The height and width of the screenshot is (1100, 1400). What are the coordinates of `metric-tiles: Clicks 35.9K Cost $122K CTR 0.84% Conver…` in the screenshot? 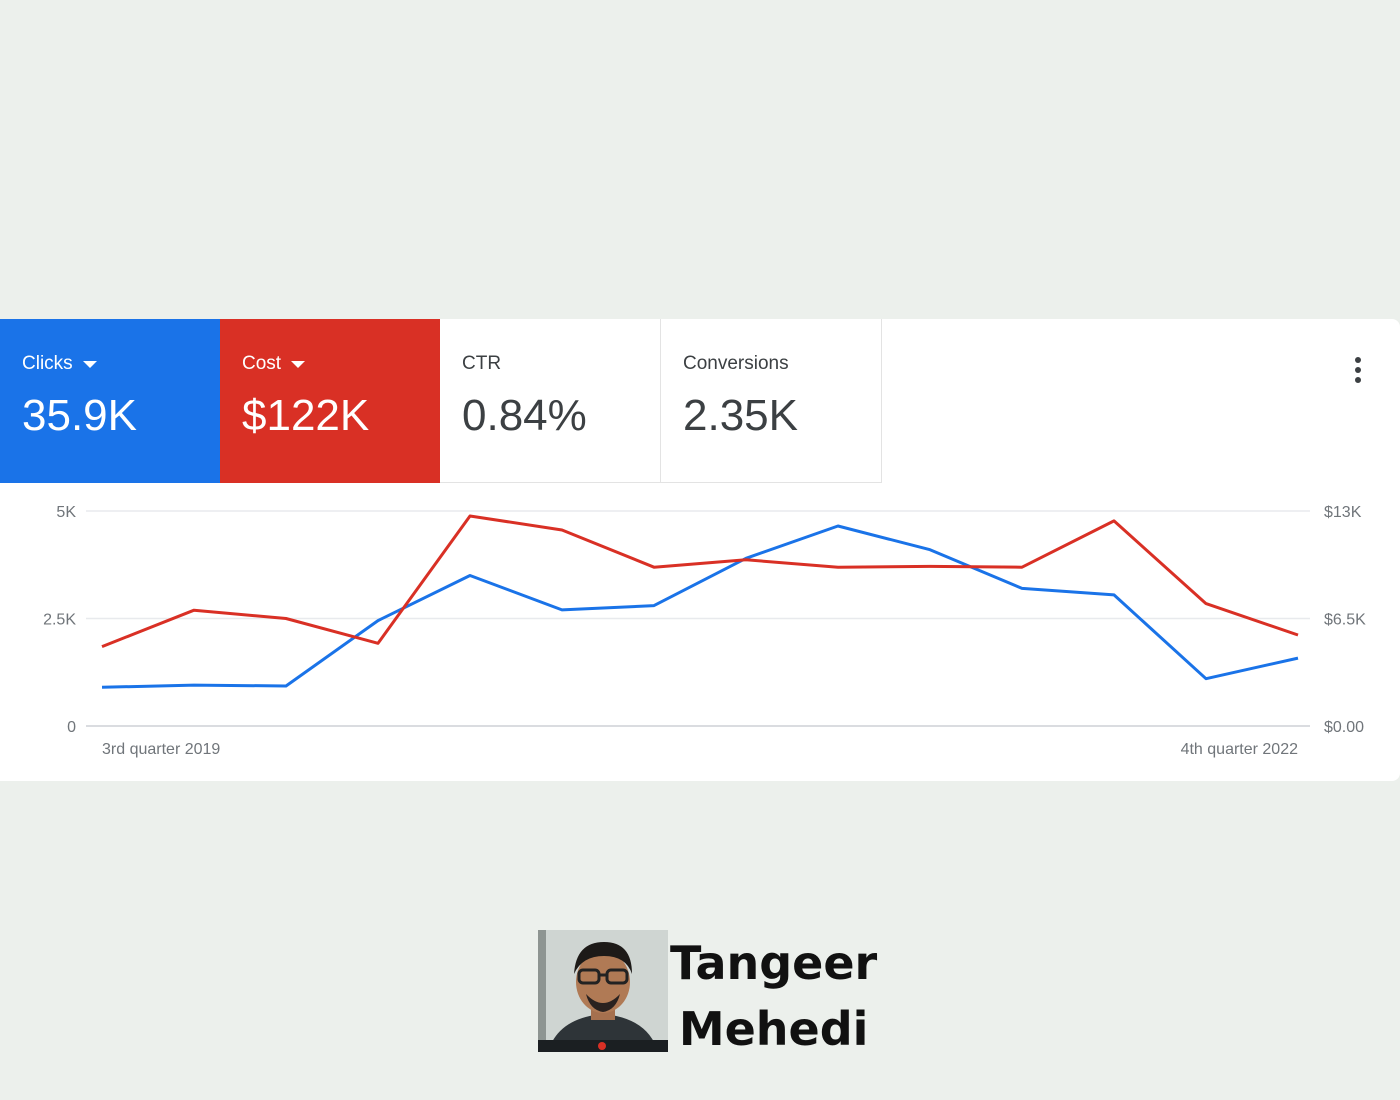 It's located at (441, 401).